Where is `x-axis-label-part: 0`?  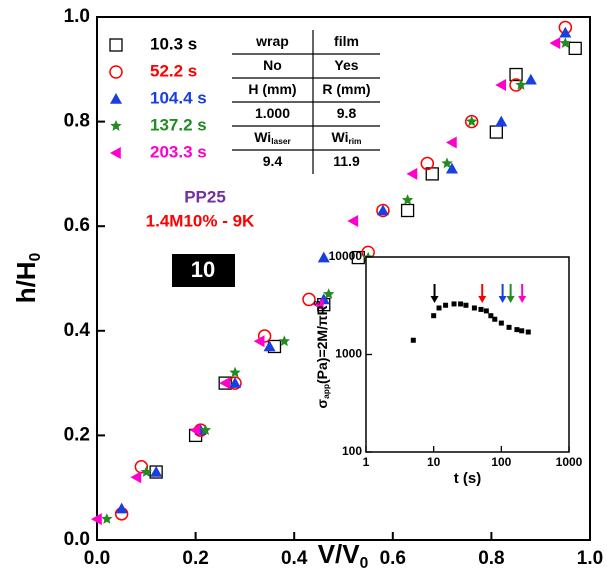 x-axis-label-part: 0 is located at coordinates (364, 563).